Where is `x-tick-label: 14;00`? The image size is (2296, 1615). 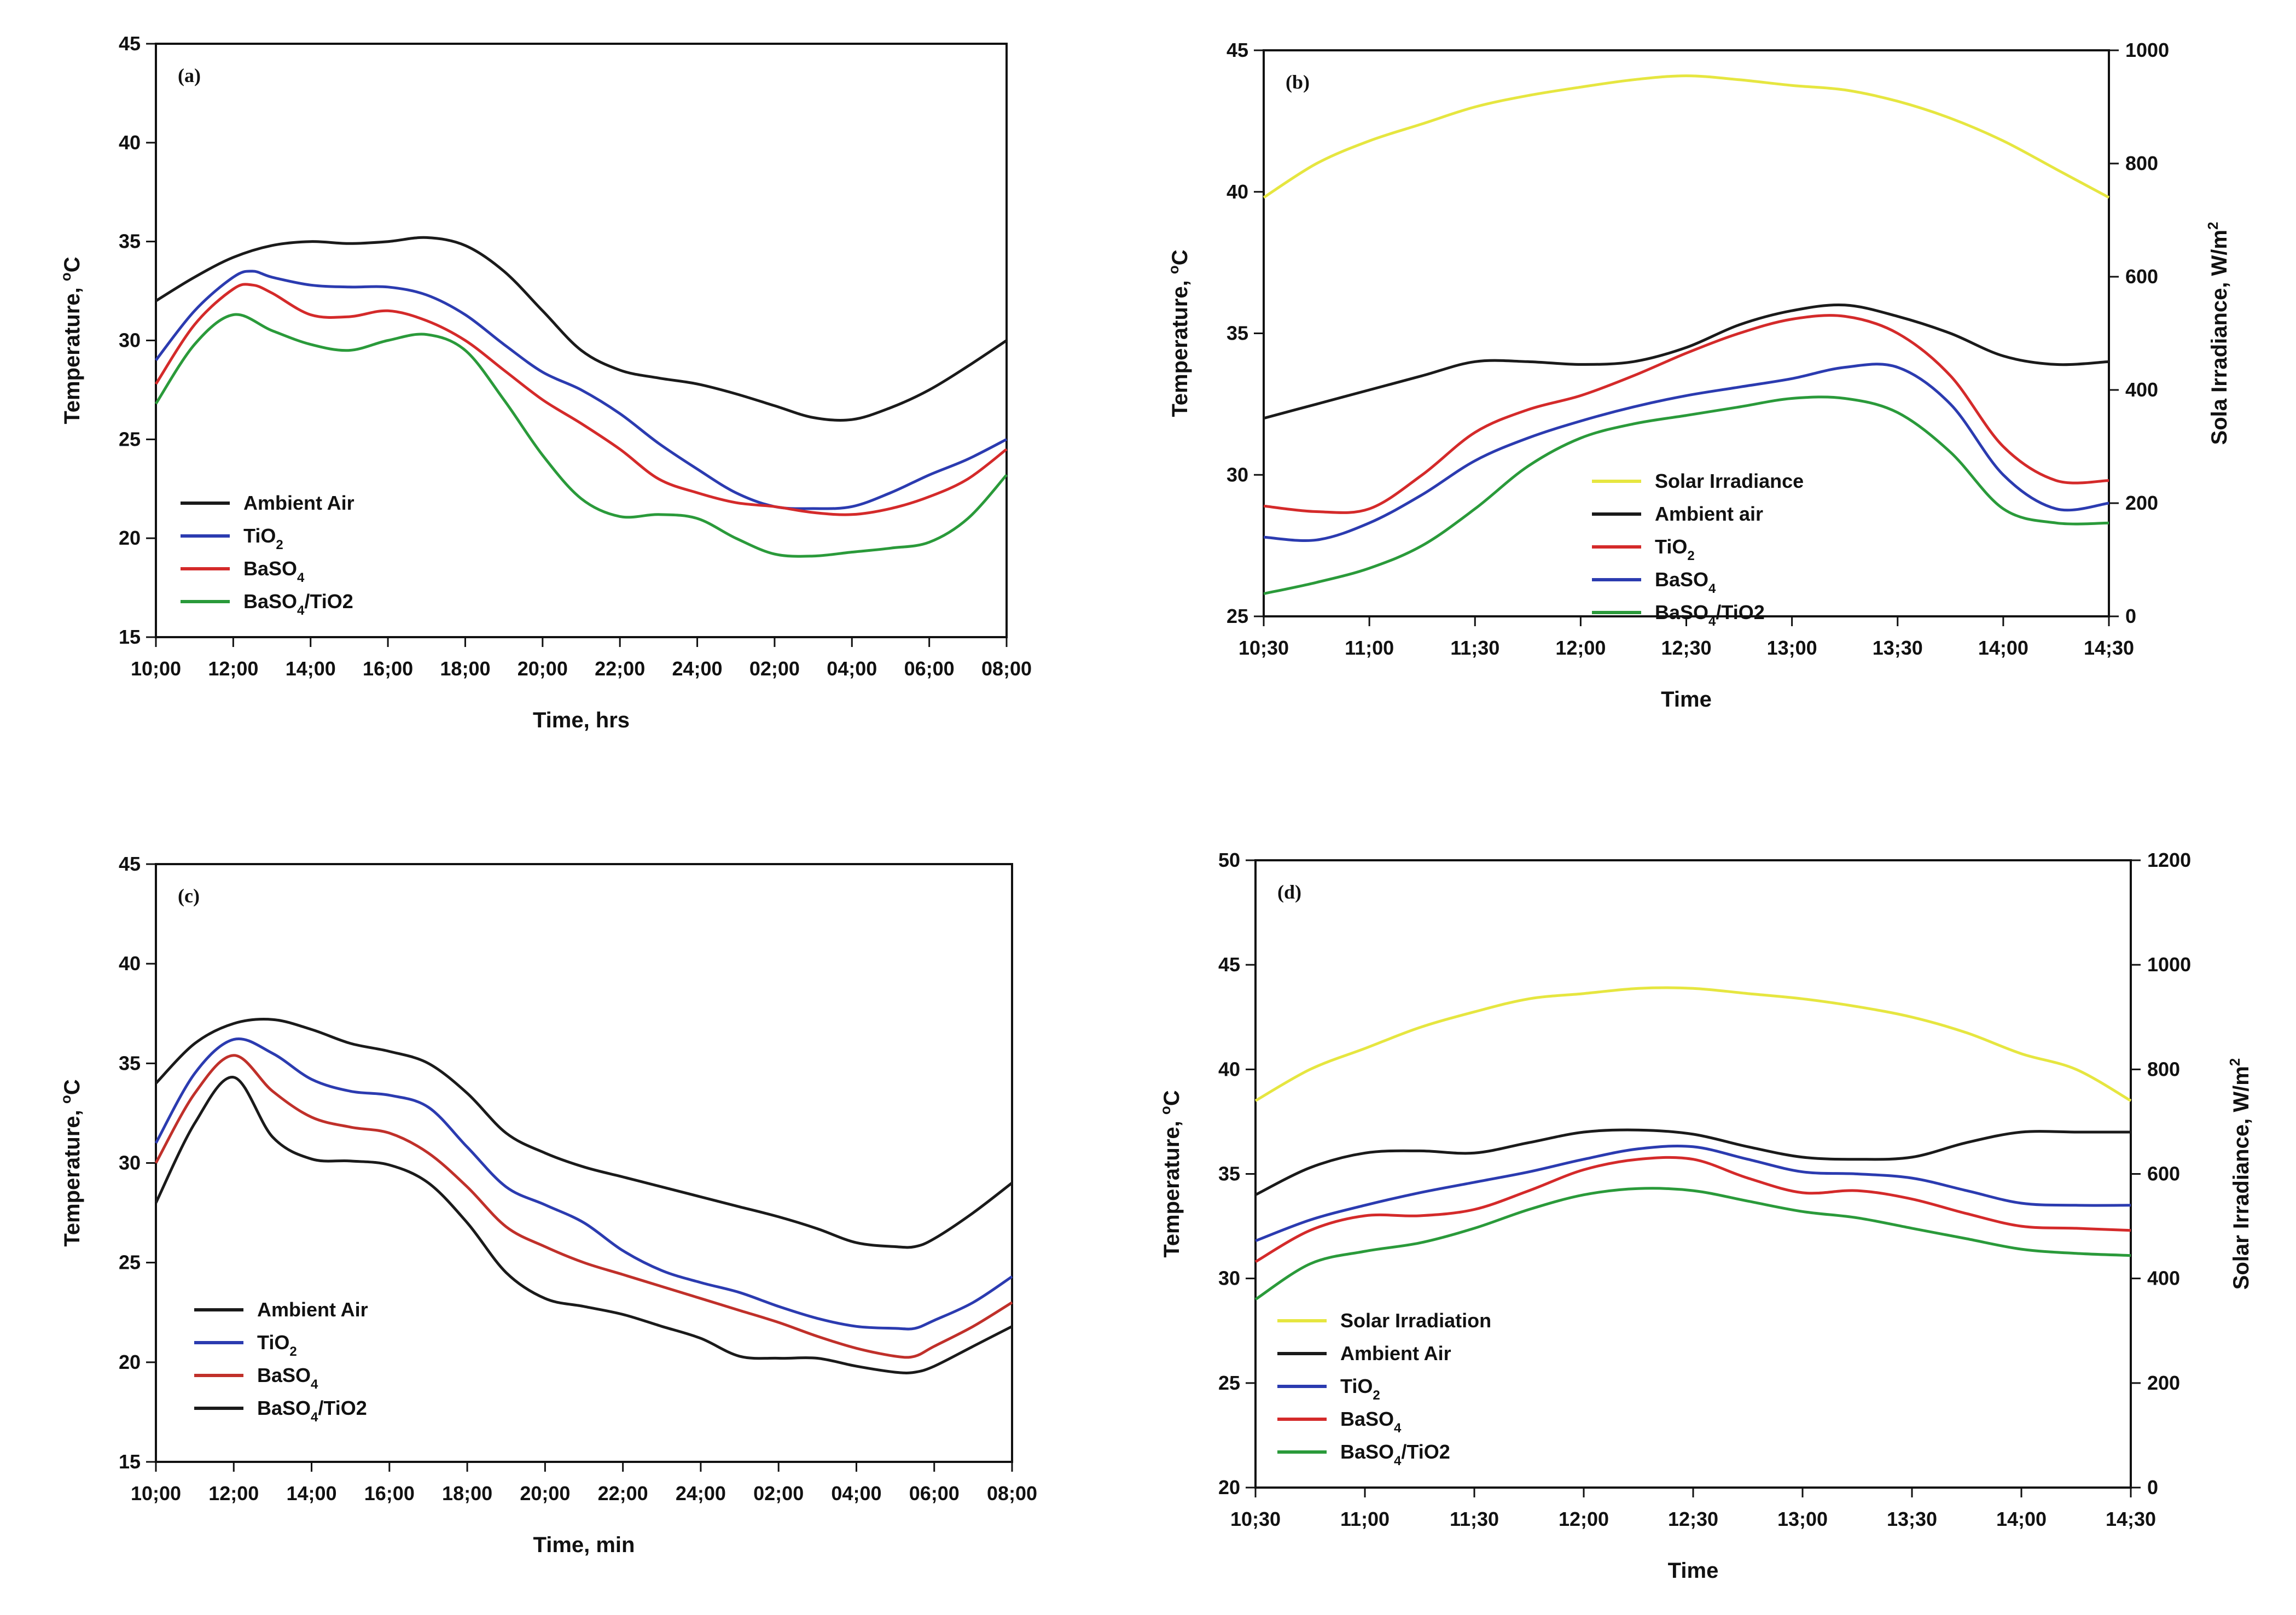
x-tick-label: 14;00 is located at coordinates (311, 669).